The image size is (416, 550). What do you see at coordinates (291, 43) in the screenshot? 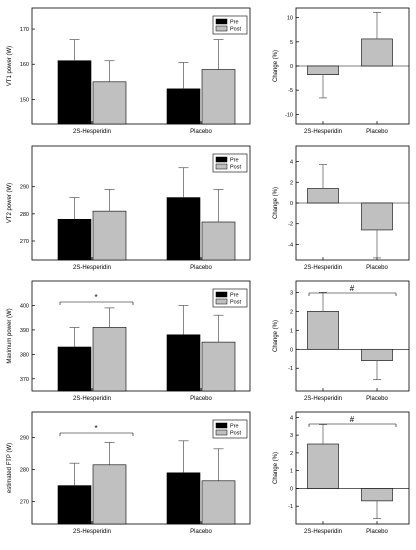
I see `y-tick-label: 5` at bounding box center [291, 43].